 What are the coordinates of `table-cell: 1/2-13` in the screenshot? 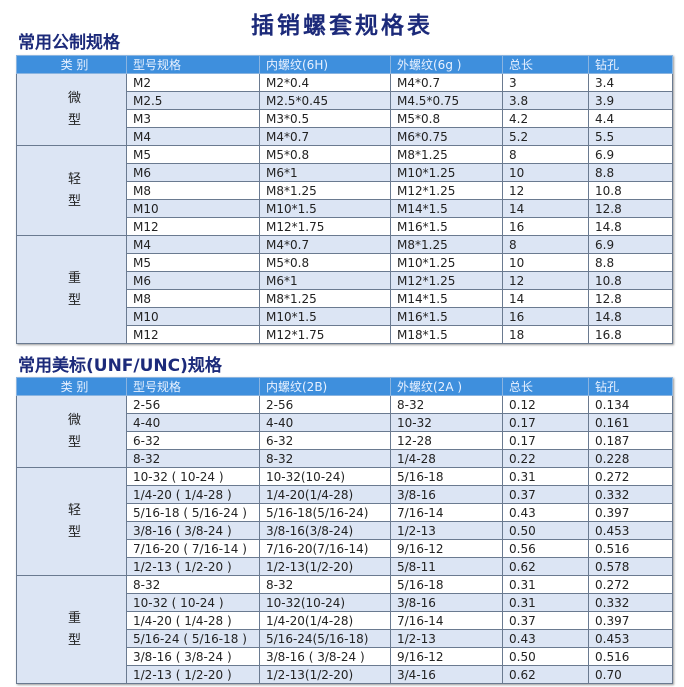 It's located at (446, 638).